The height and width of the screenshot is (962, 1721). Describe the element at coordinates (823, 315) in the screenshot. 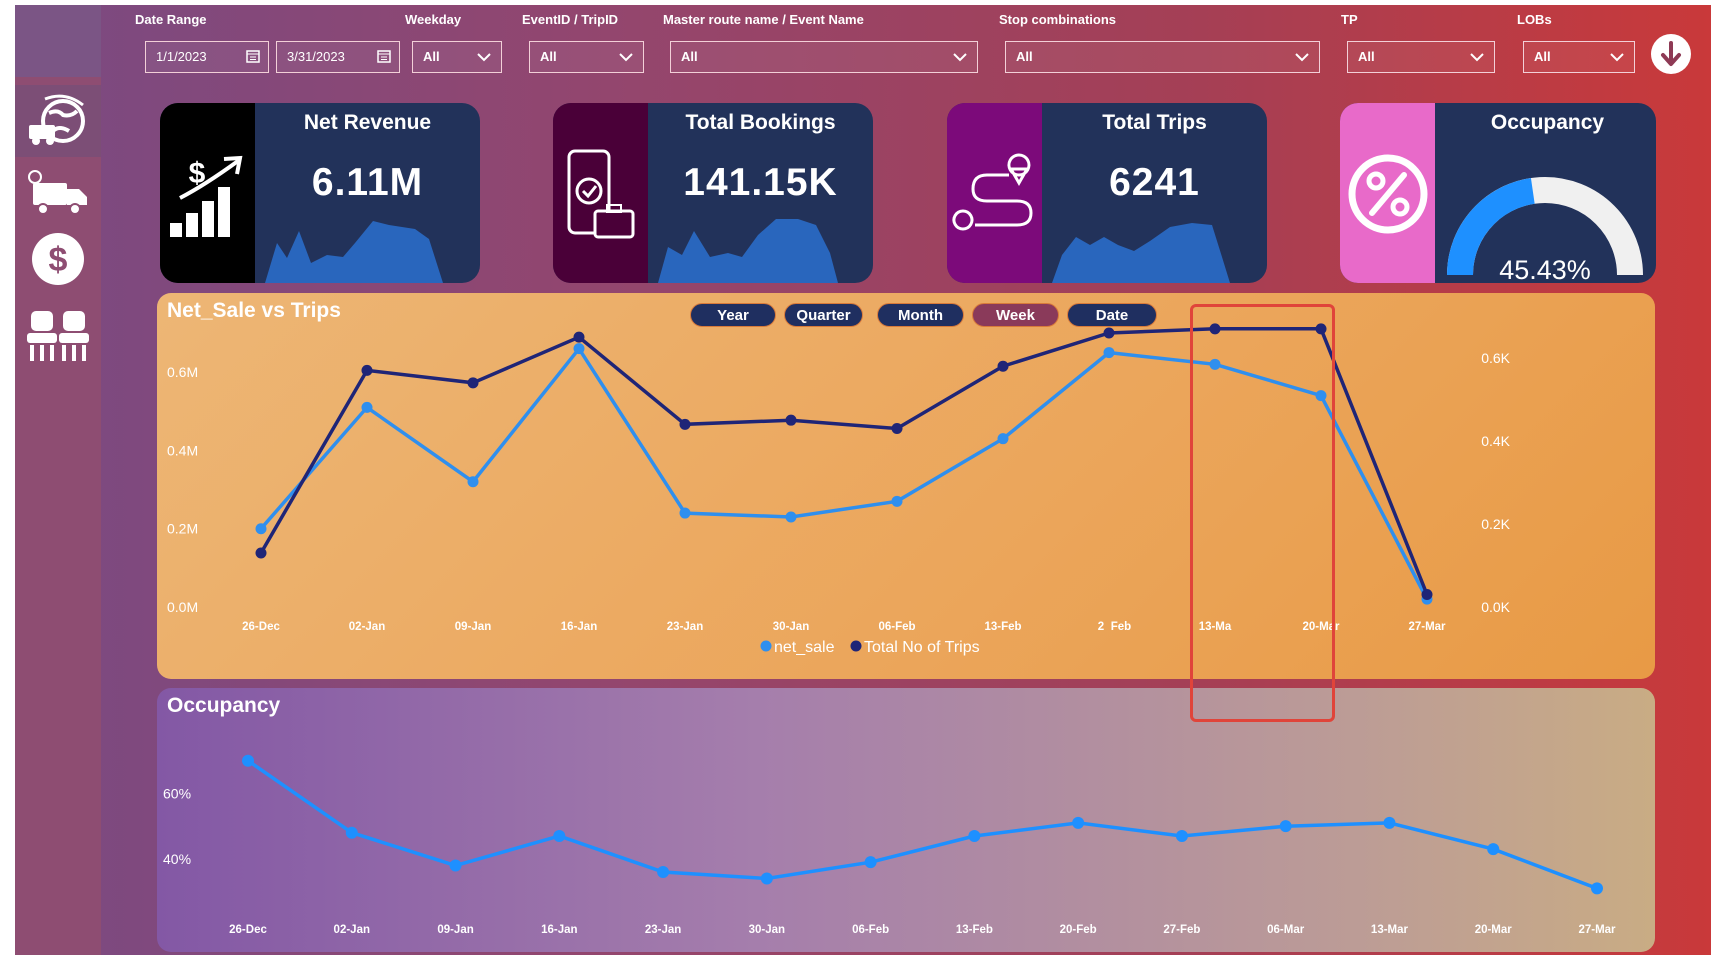

I see `granularity-quarter-button: Quarter` at that location.